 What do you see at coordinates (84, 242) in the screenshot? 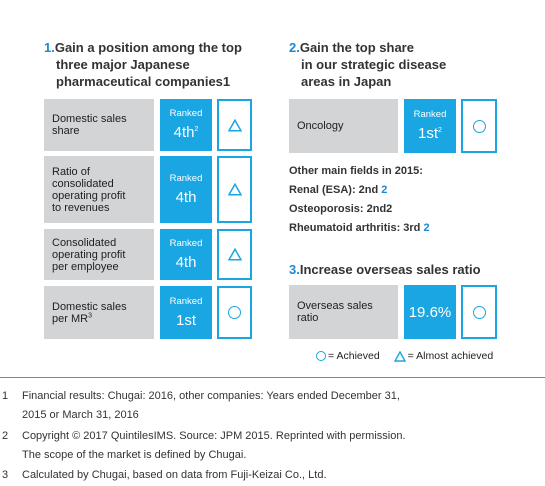
I see `label-line: Consolidated` at bounding box center [84, 242].